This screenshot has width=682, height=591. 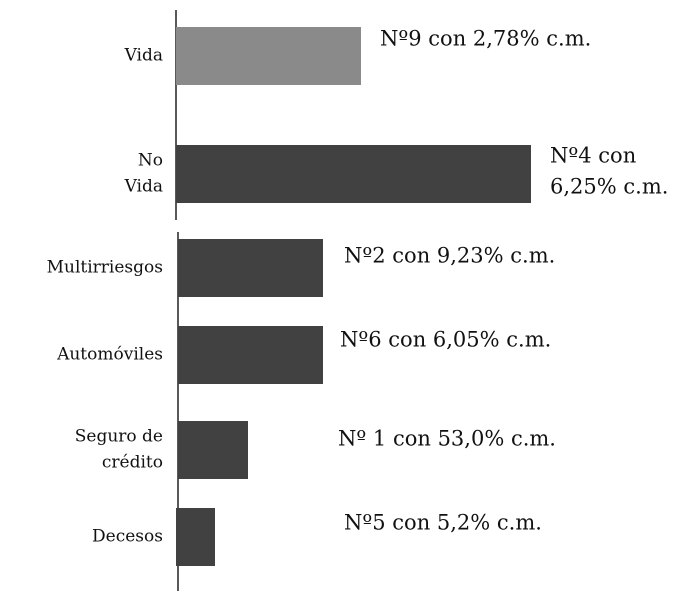 What do you see at coordinates (150, 161) in the screenshot?
I see `category-label: No` at bounding box center [150, 161].